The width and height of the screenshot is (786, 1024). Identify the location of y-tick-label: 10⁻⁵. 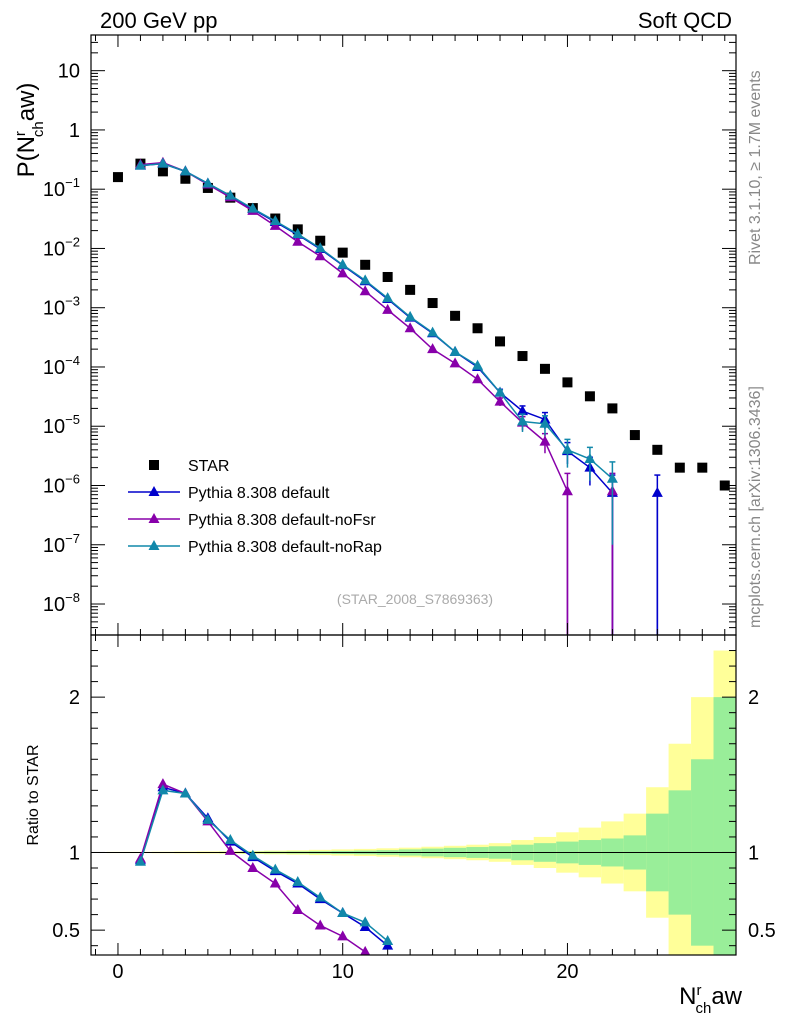
(61, 425).